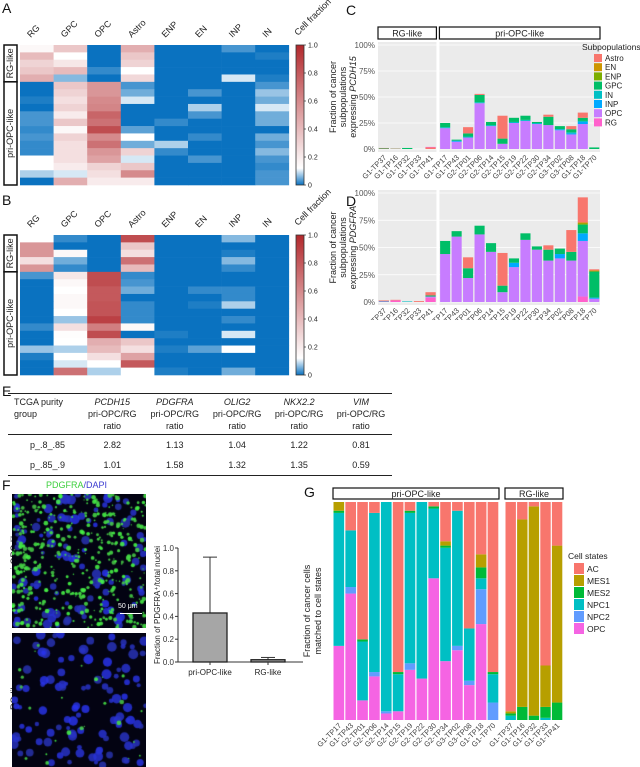 This screenshot has height=767, width=640. I want to click on column-label: IN, so click(266, 222).